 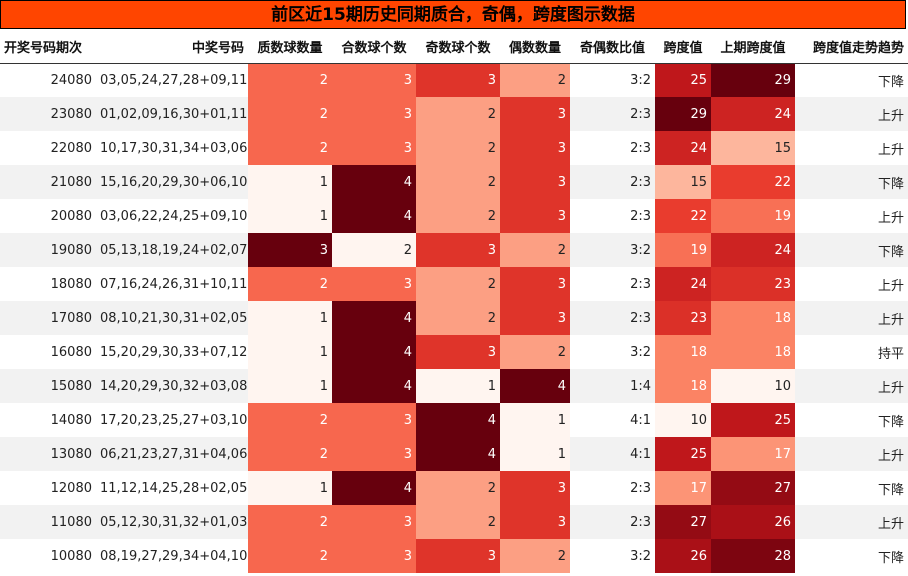 What do you see at coordinates (172, 284) in the screenshot?
I see `cell-numbers: 07,16,24,26,31+10,11` at bounding box center [172, 284].